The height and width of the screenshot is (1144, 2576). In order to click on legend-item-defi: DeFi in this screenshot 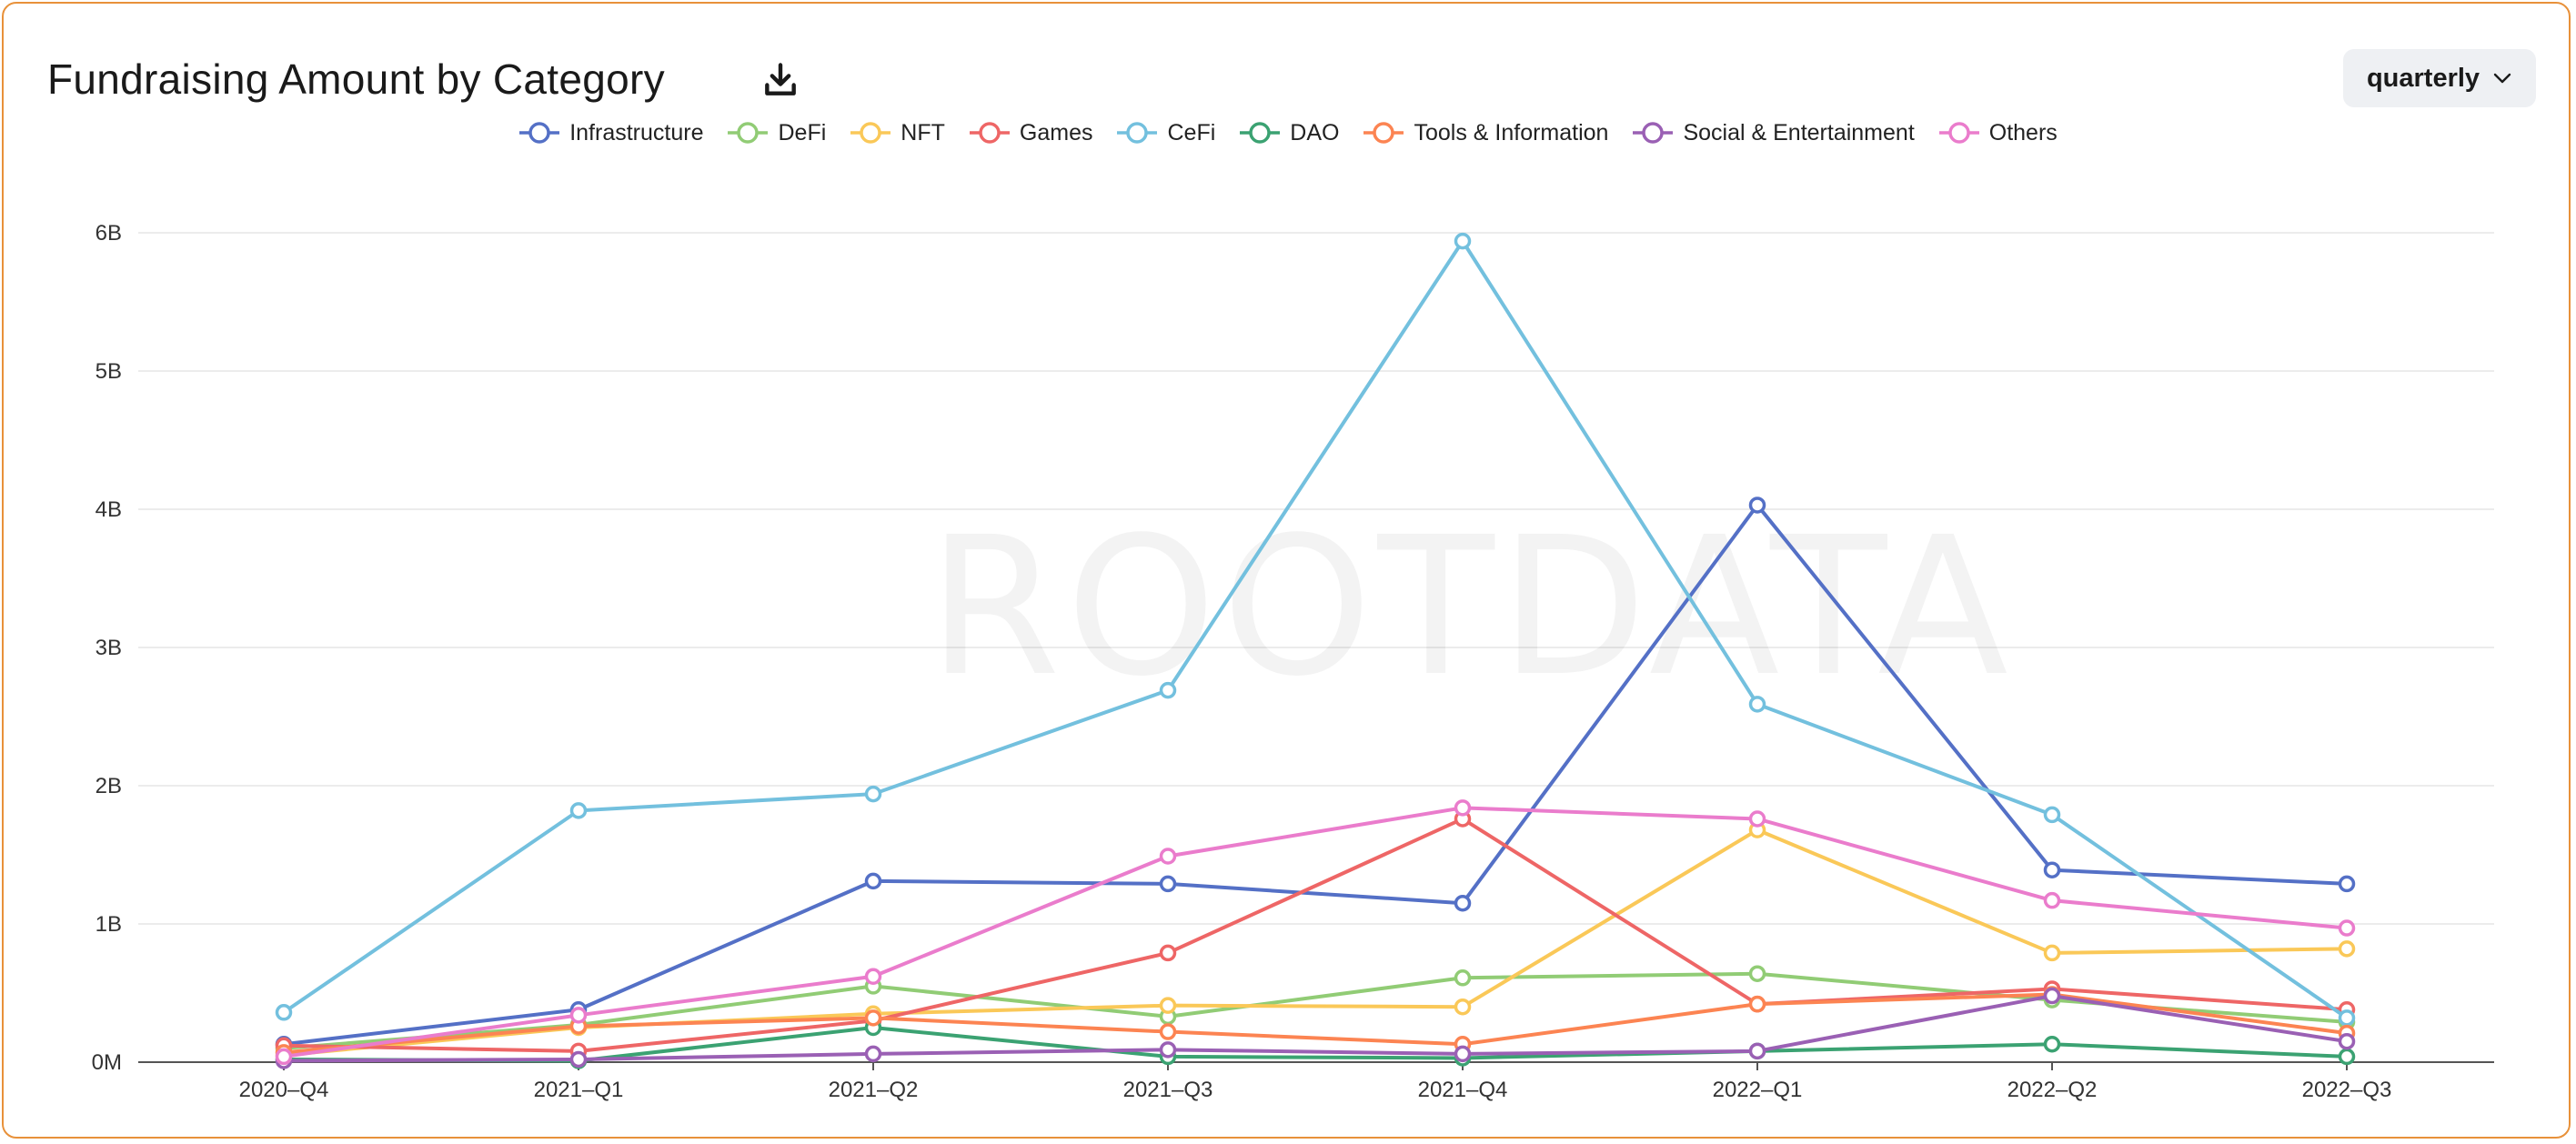, I will do `click(776, 133)`.